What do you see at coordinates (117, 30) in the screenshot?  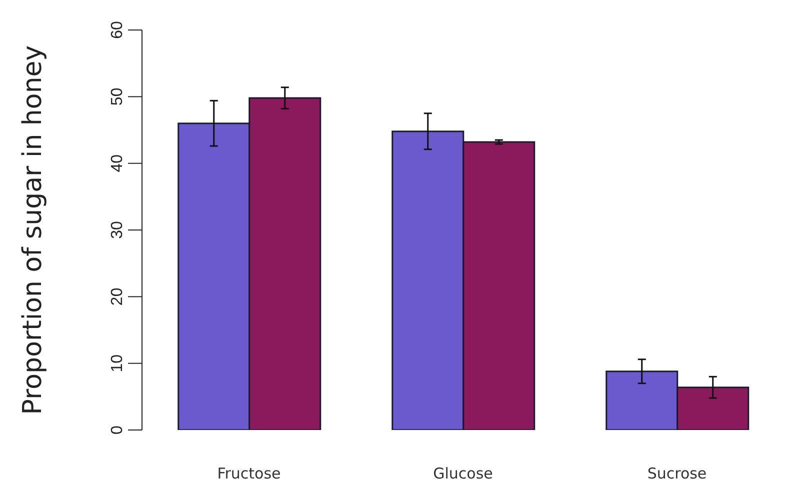 I see `y-tick-label: 60` at bounding box center [117, 30].